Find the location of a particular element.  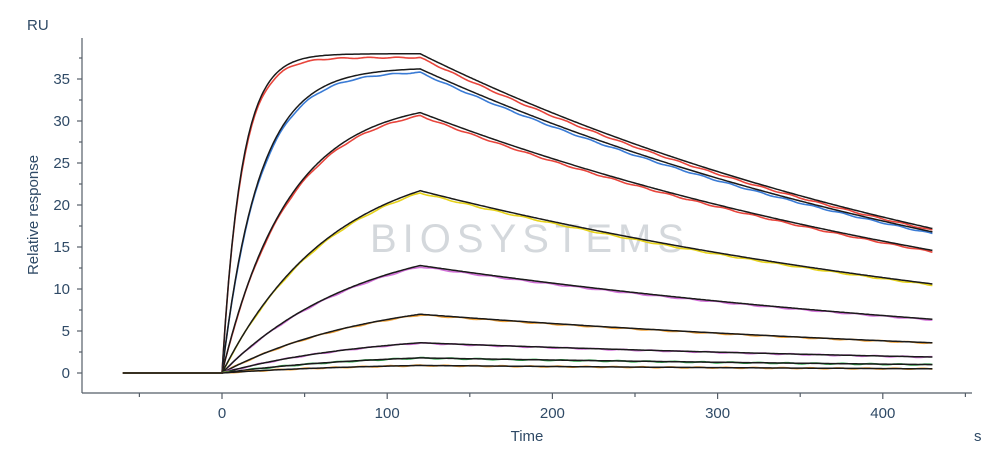

raw-trace-line is located at coordinates (527, 344).